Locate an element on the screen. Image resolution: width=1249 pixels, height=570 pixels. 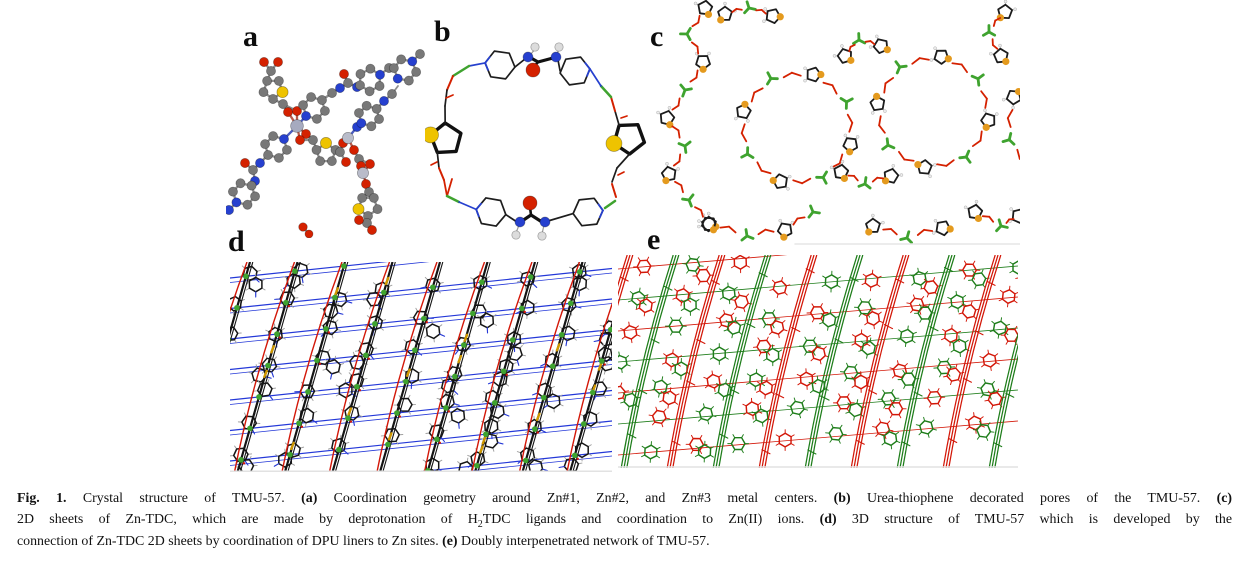
panel-c-2d-sheets is located at coordinates (838, 122).